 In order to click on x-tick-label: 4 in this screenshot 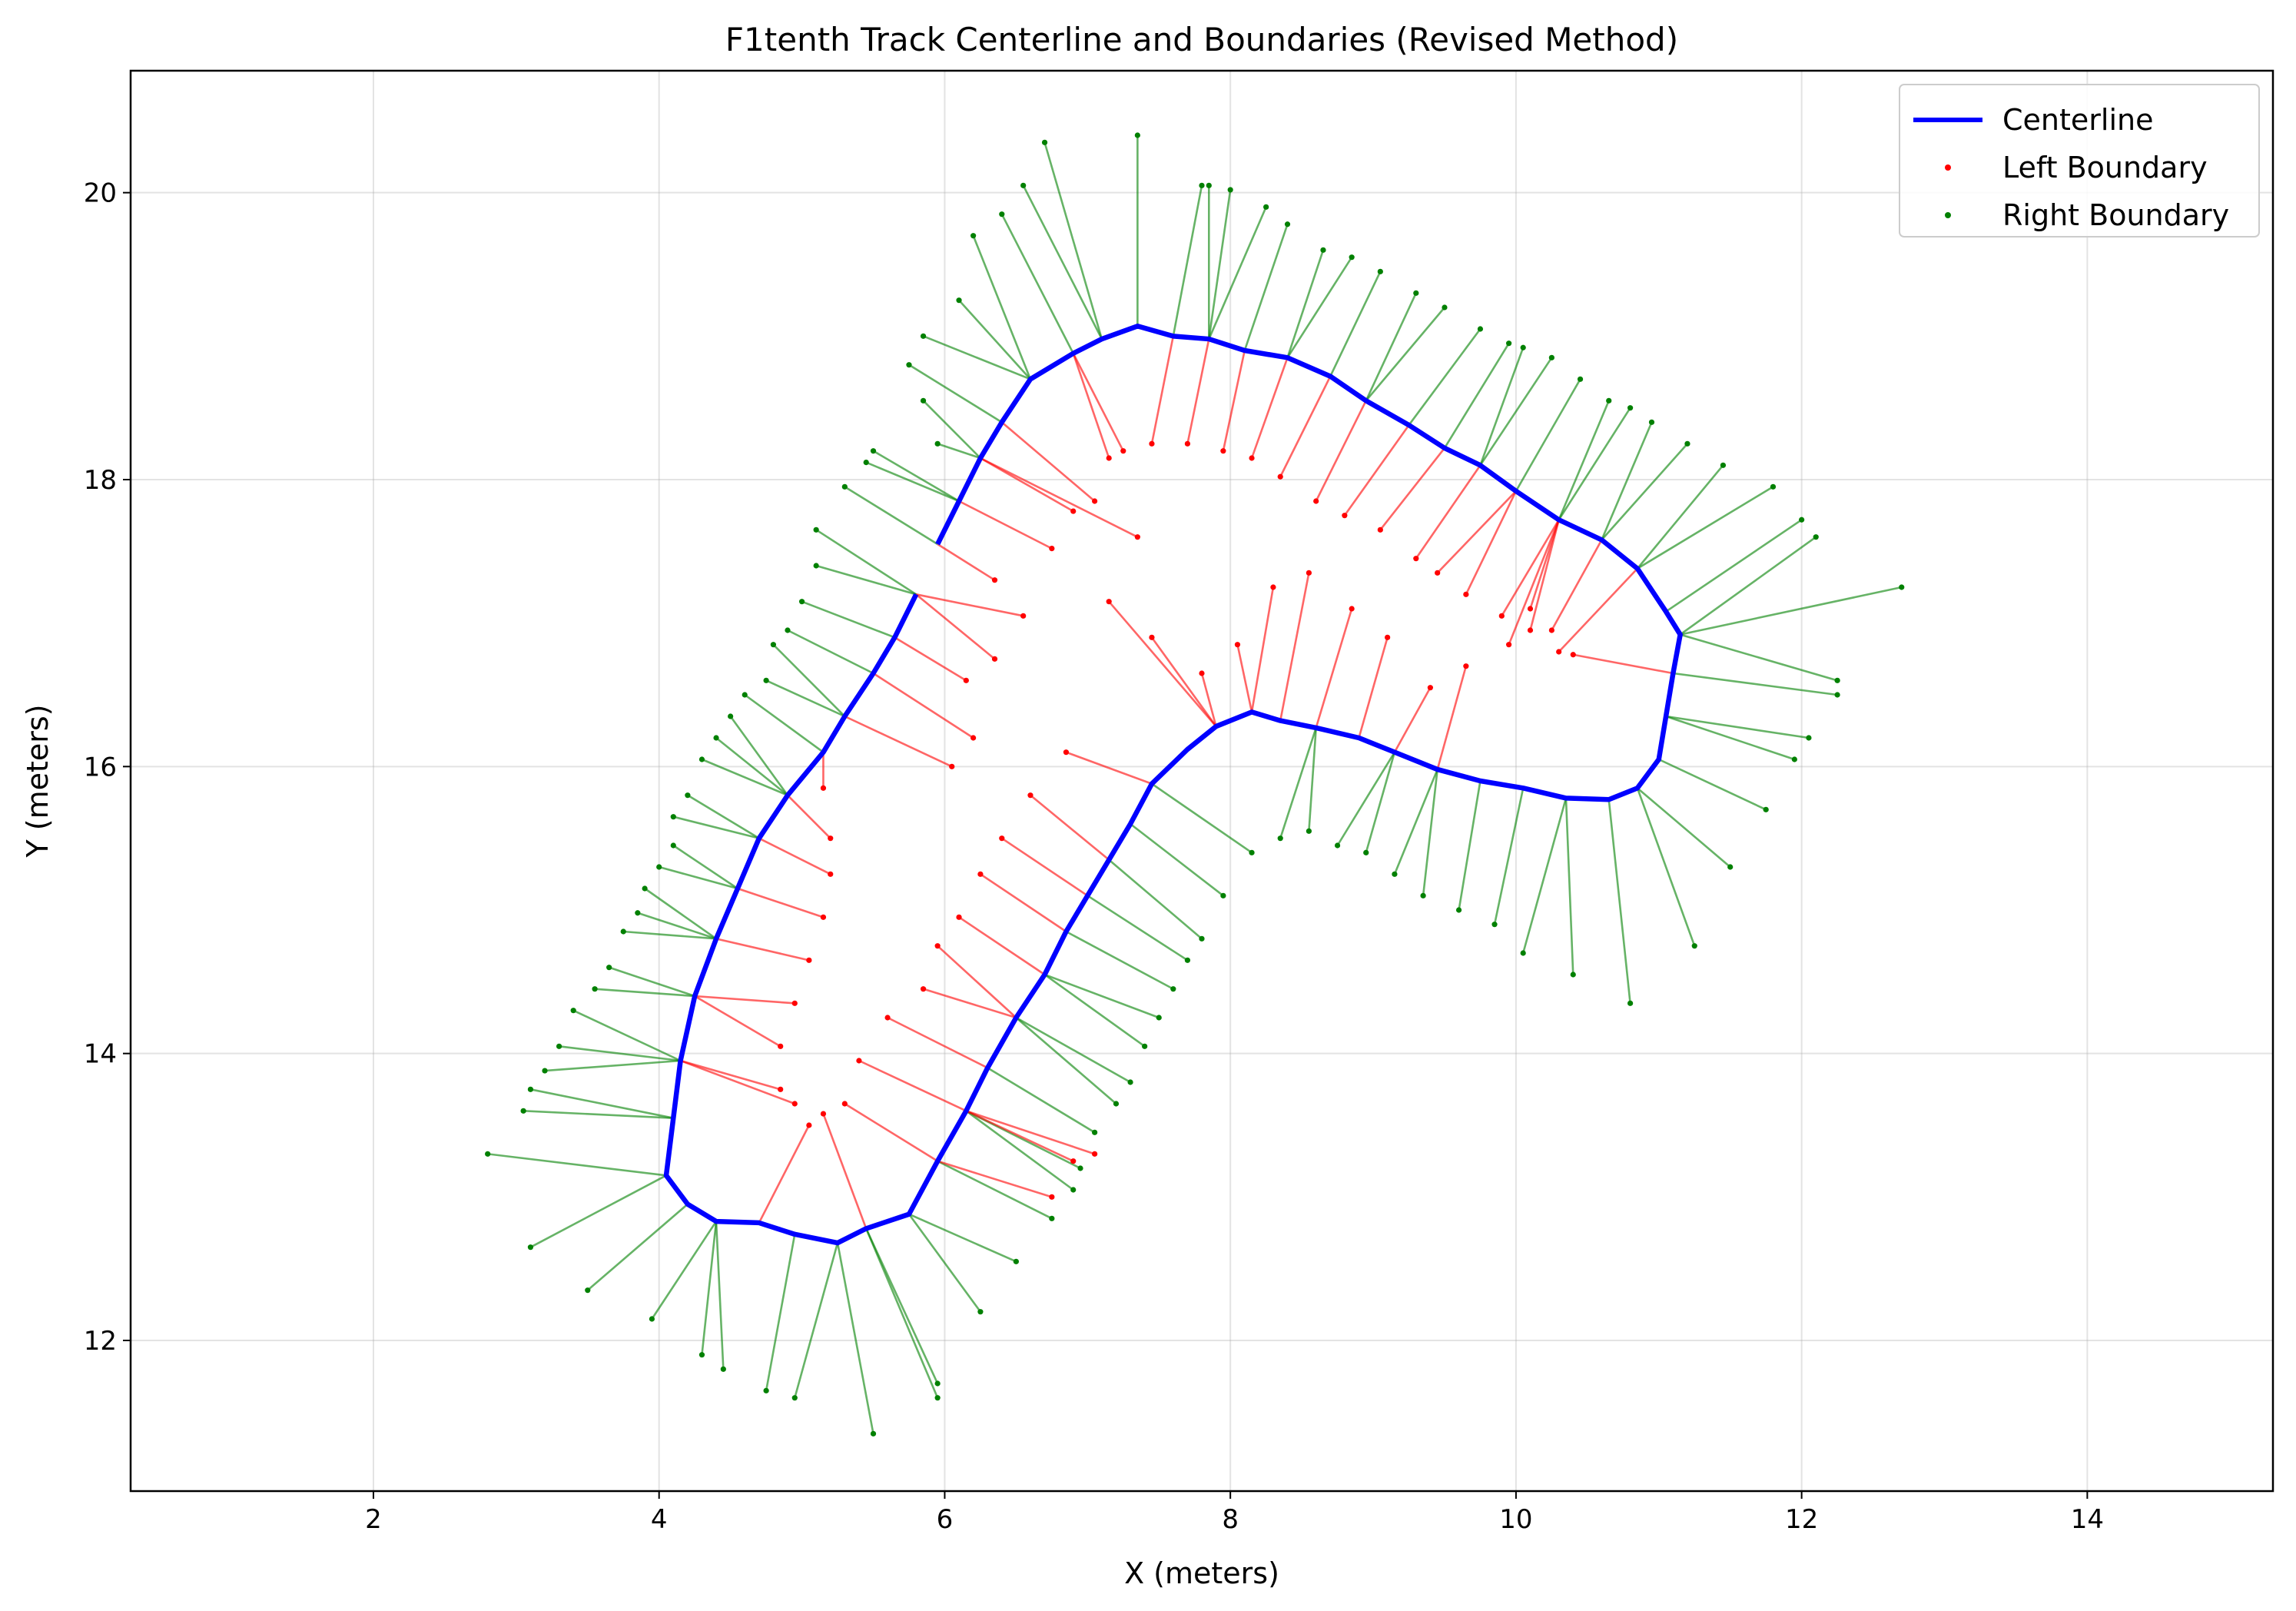, I will do `click(659, 1519)`.